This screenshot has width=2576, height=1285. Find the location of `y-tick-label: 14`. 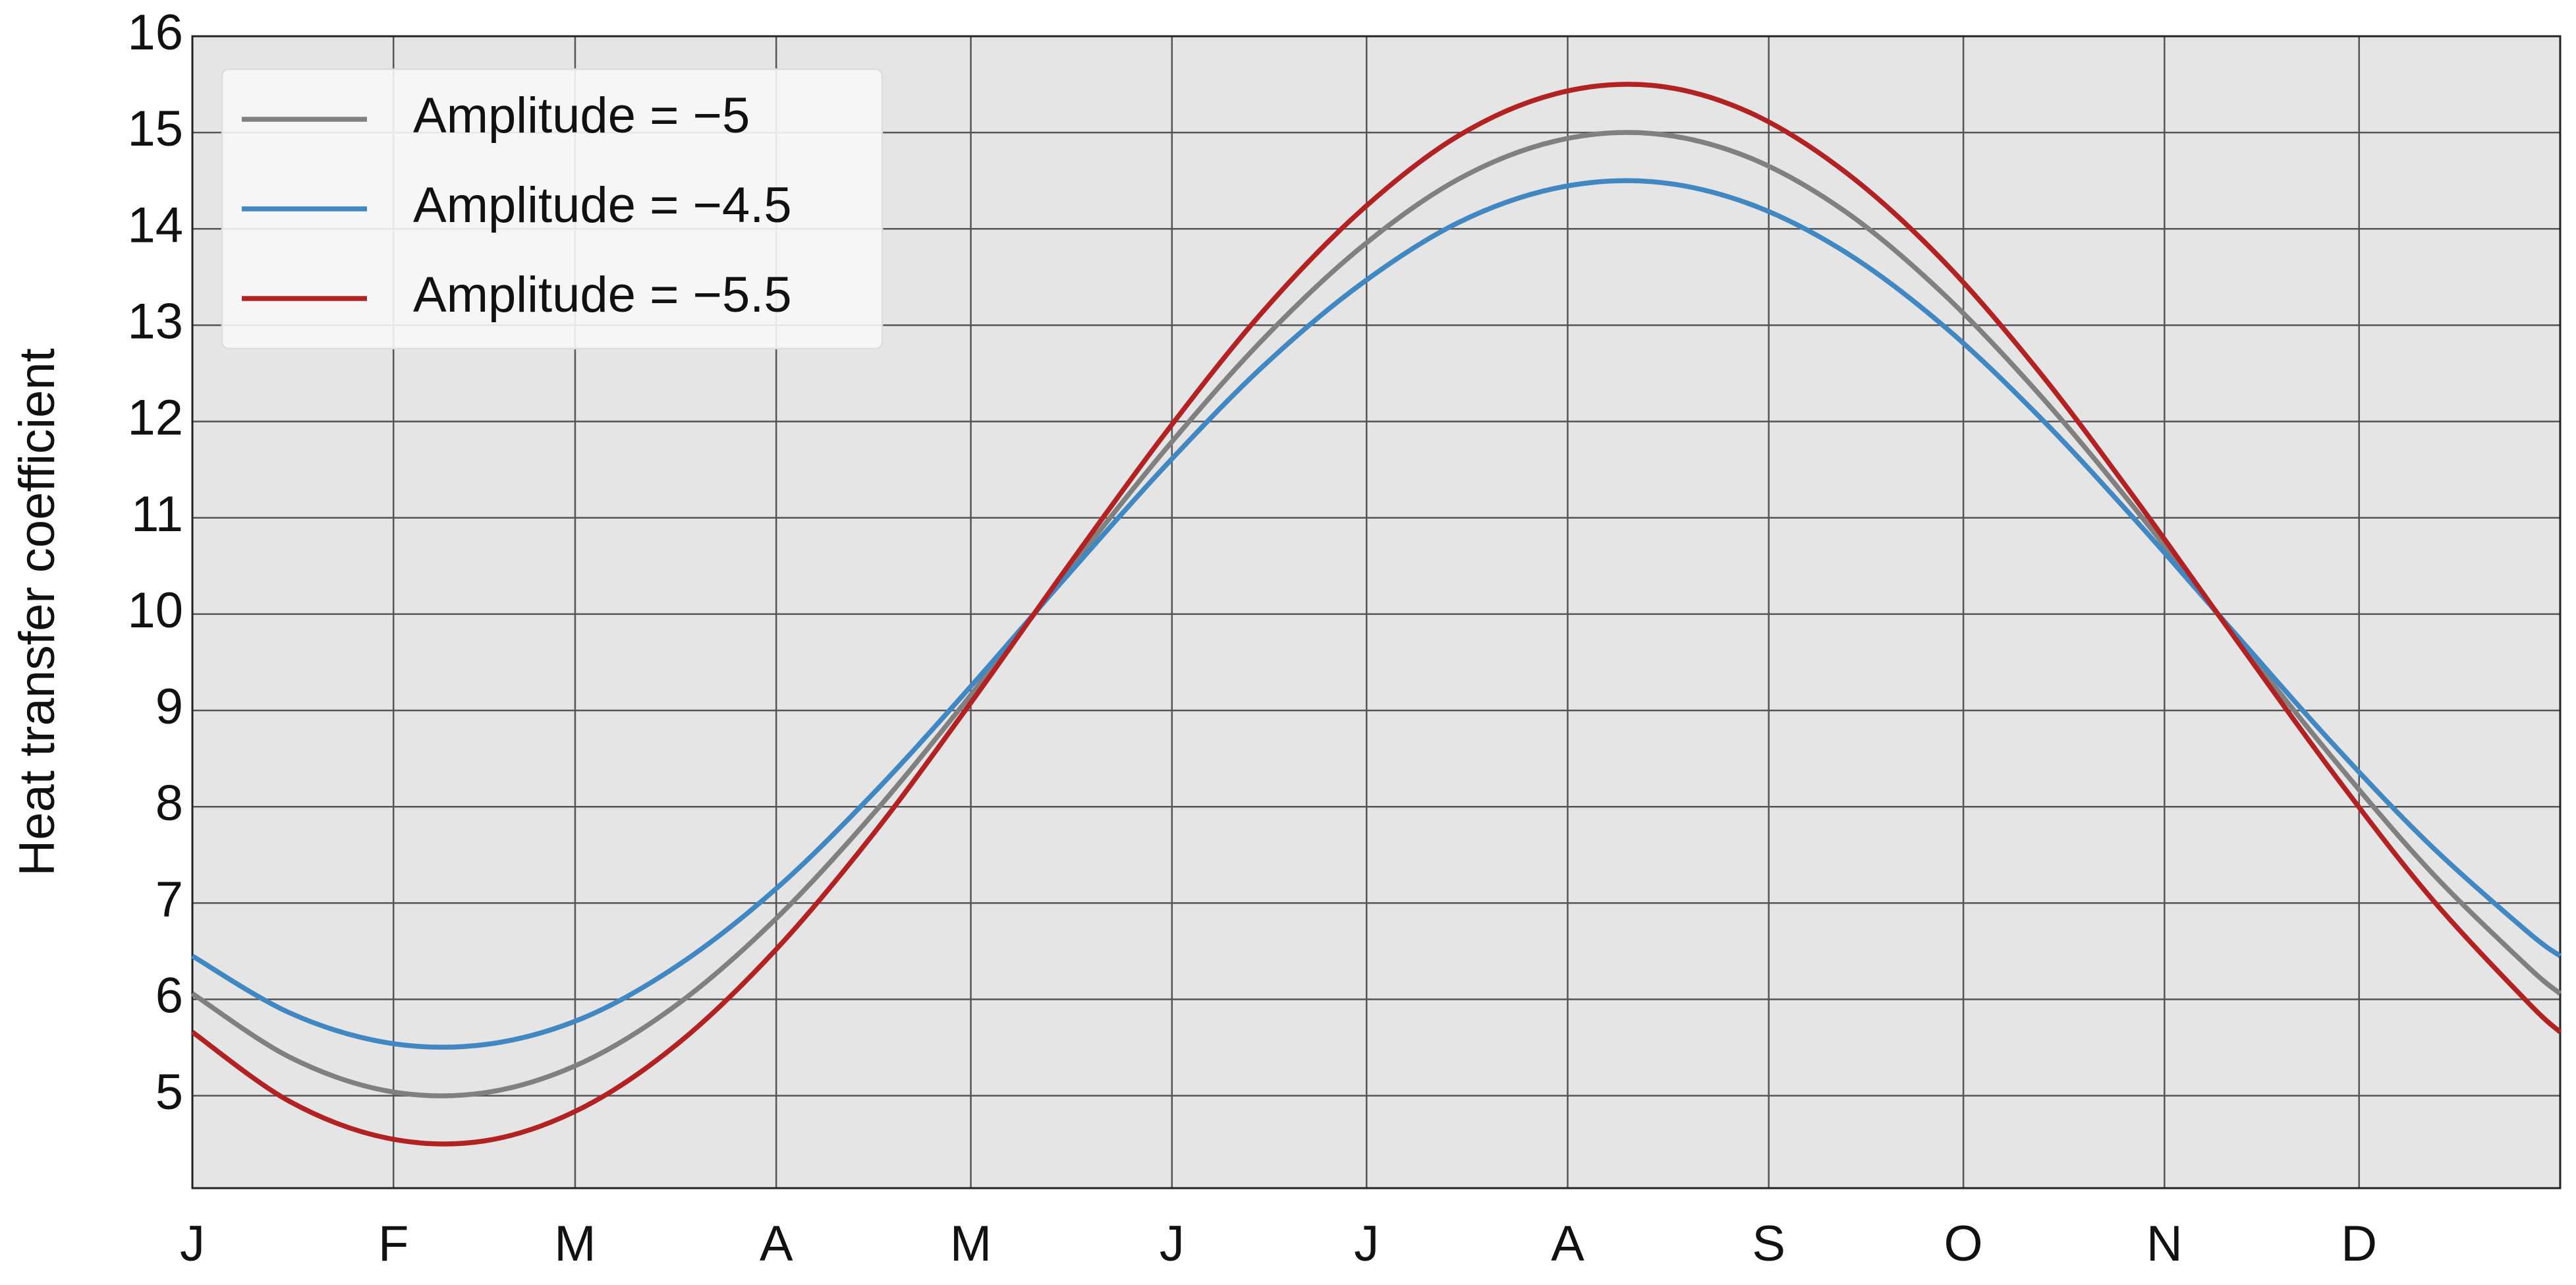

y-tick-label: 14 is located at coordinates (155, 225).